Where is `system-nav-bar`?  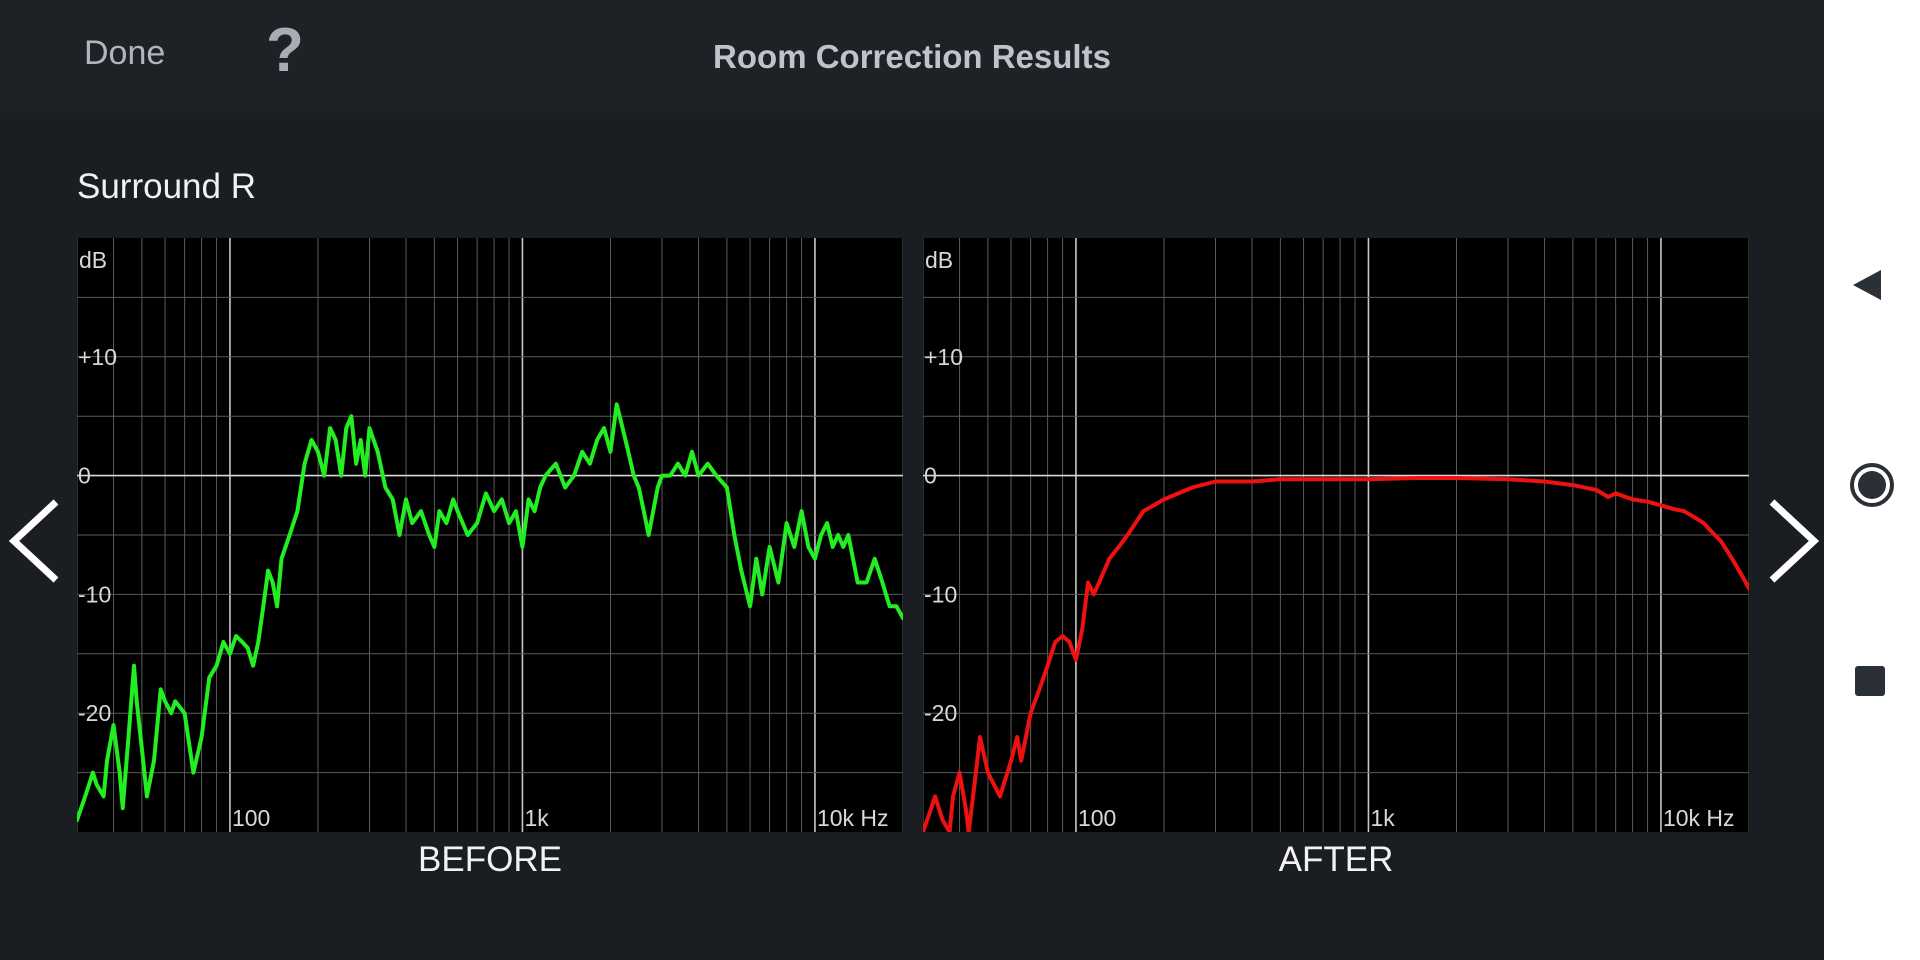 system-nav-bar is located at coordinates (1872, 480).